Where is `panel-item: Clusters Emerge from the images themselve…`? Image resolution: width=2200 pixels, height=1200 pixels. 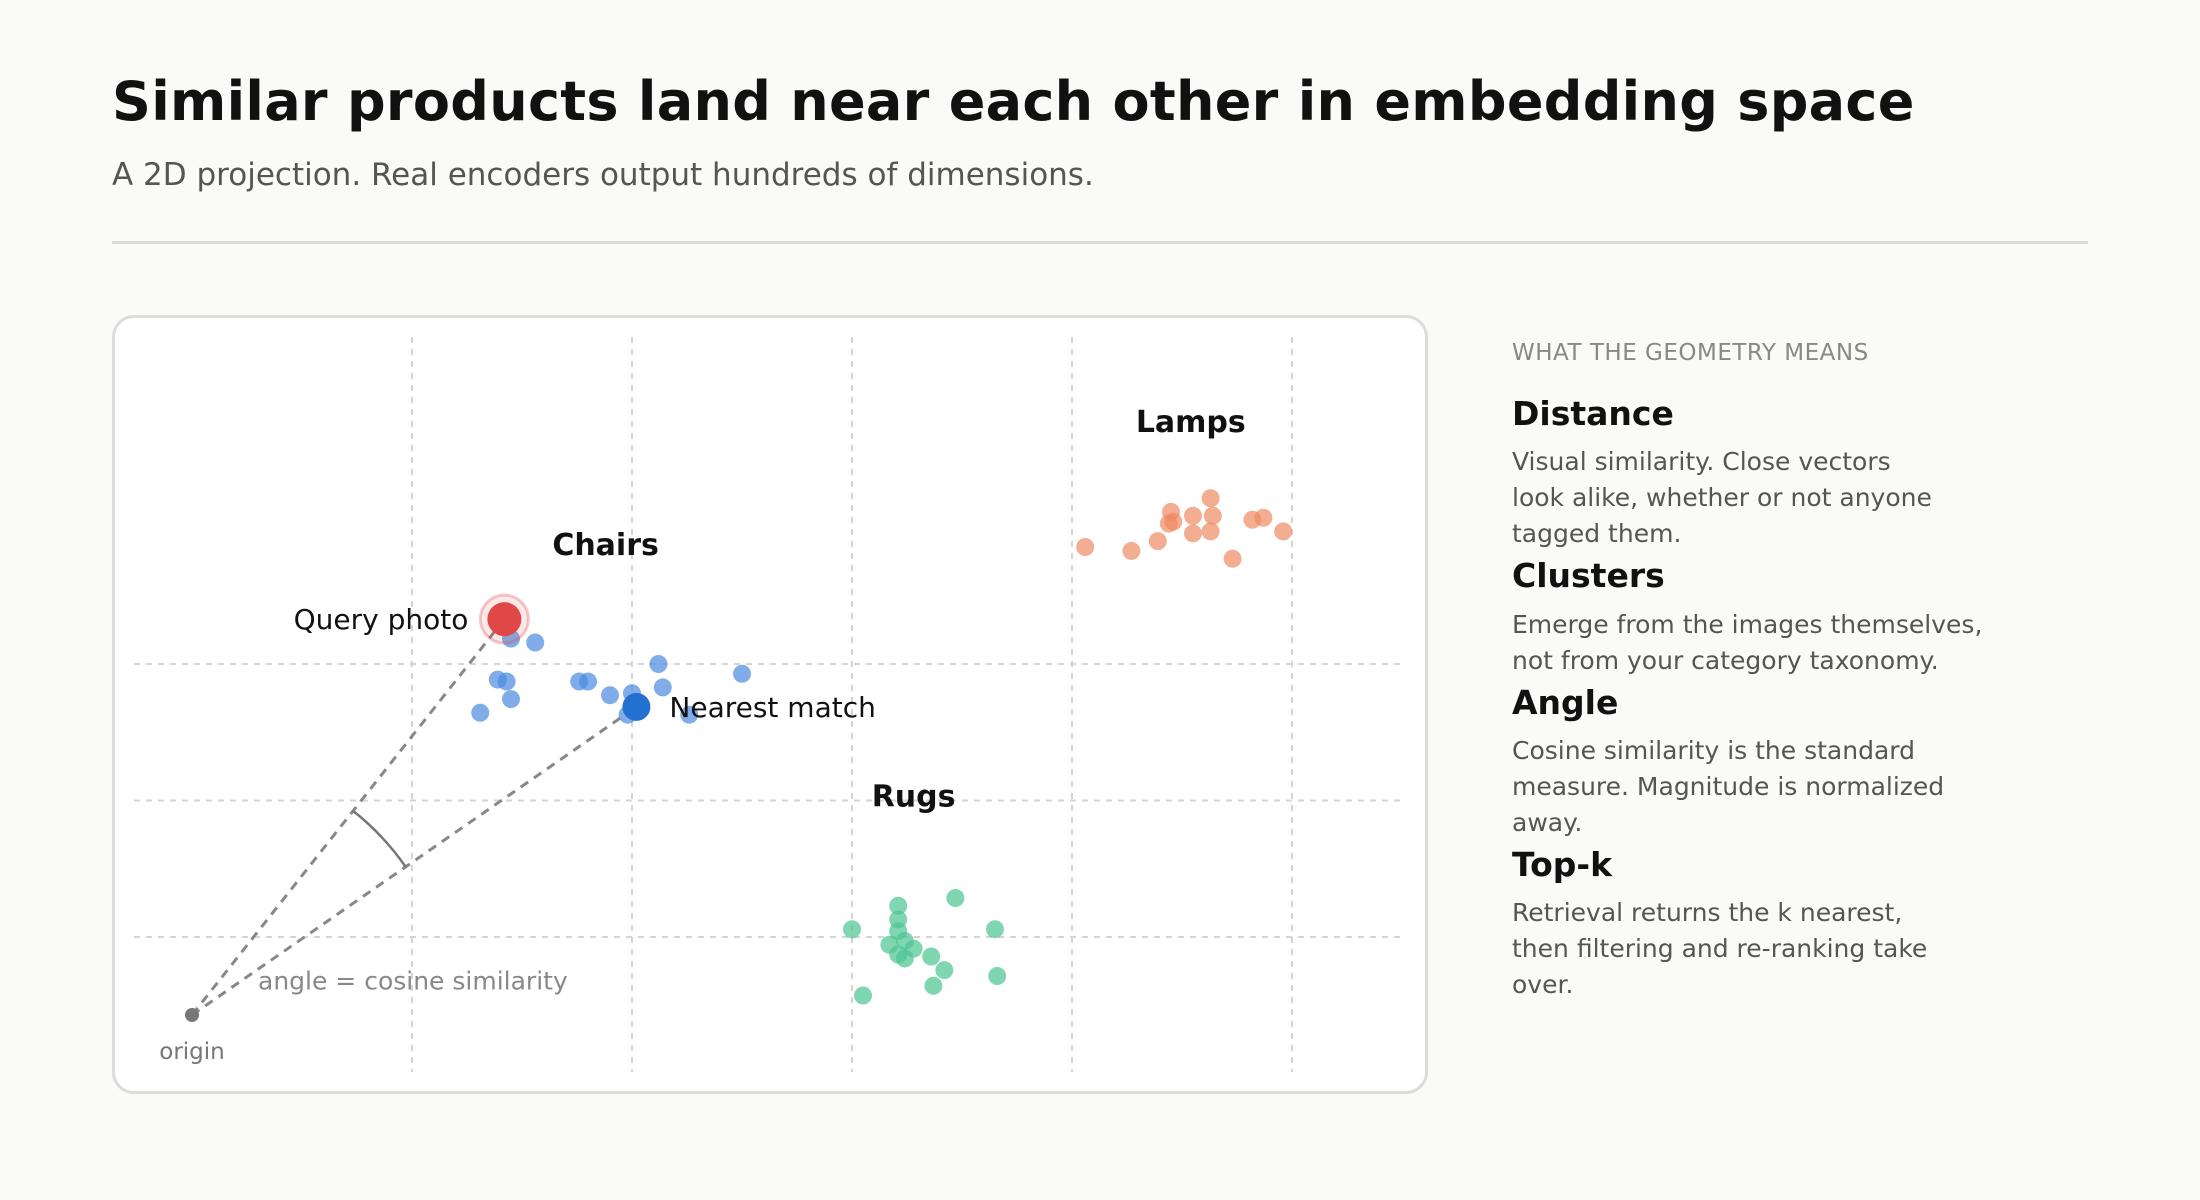
panel-item: Clusters Emerge from the images themselve… is located at coordinates (1792, 617).